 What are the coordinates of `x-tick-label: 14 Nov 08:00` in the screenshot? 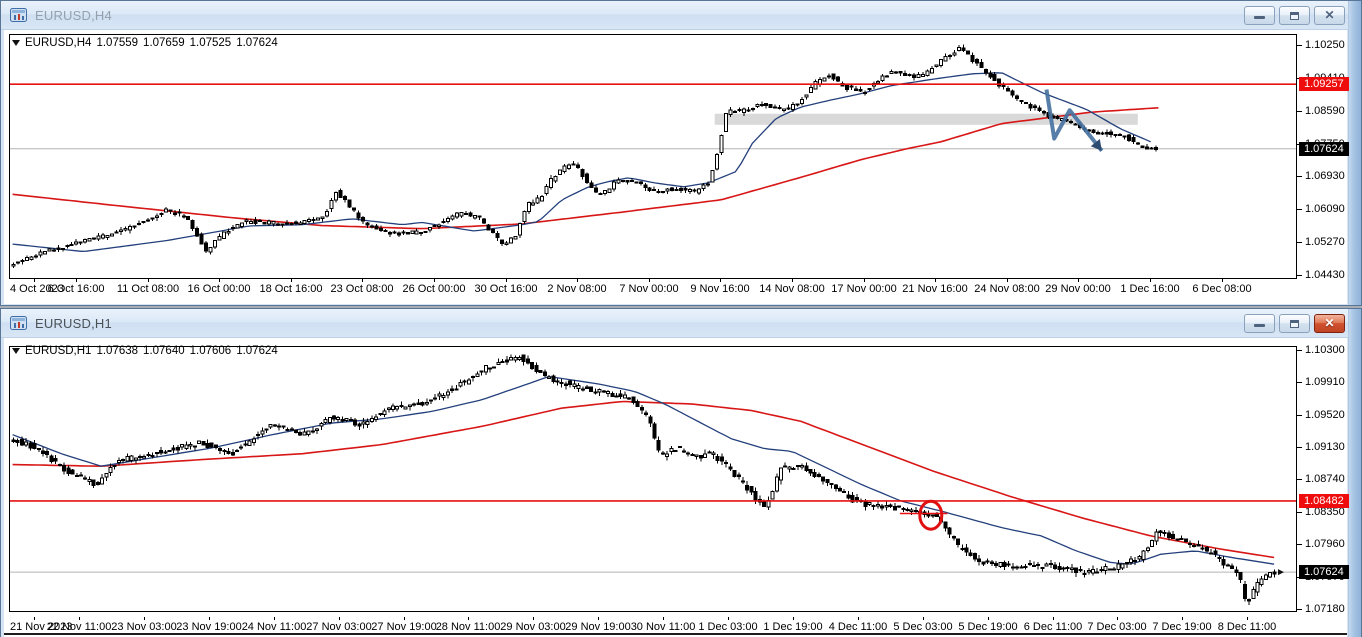 It's located at (792, 289).